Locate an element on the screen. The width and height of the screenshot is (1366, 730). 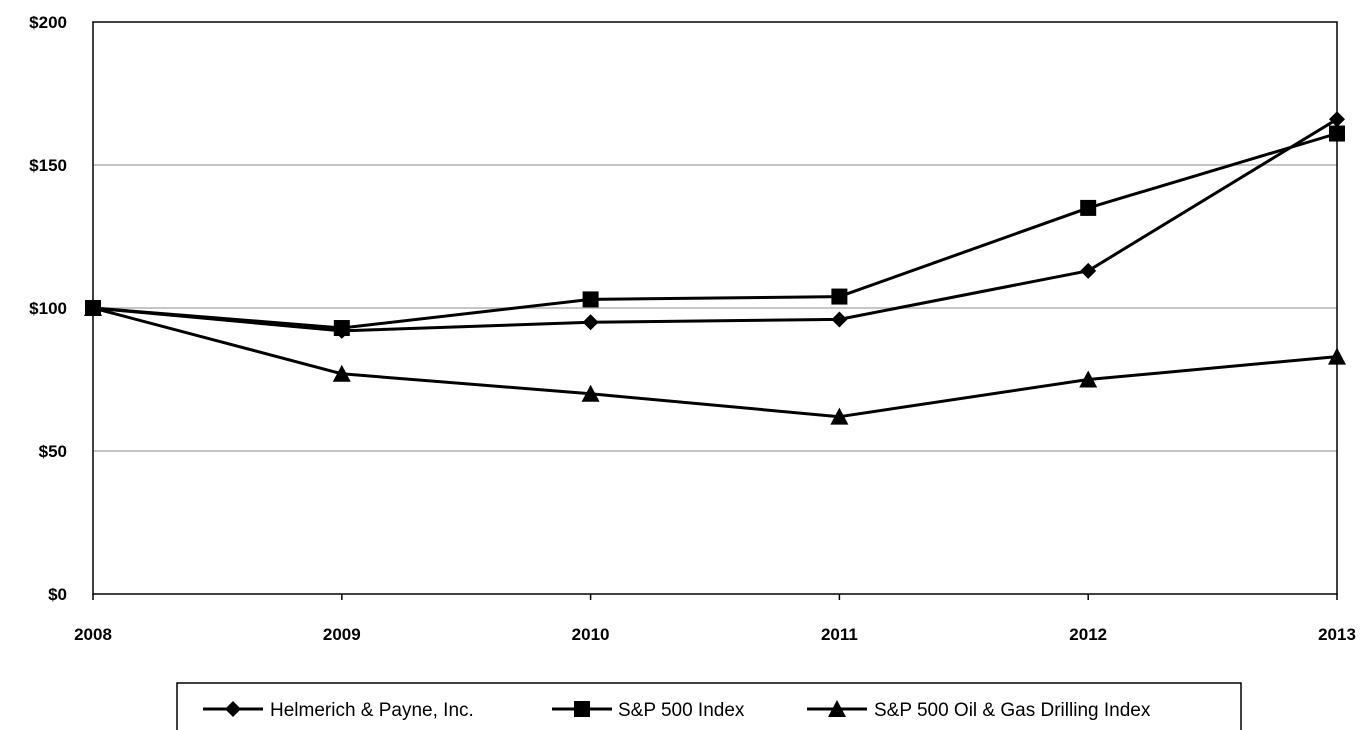
y-tick-label: $200 is located at coordinates (48, 22).